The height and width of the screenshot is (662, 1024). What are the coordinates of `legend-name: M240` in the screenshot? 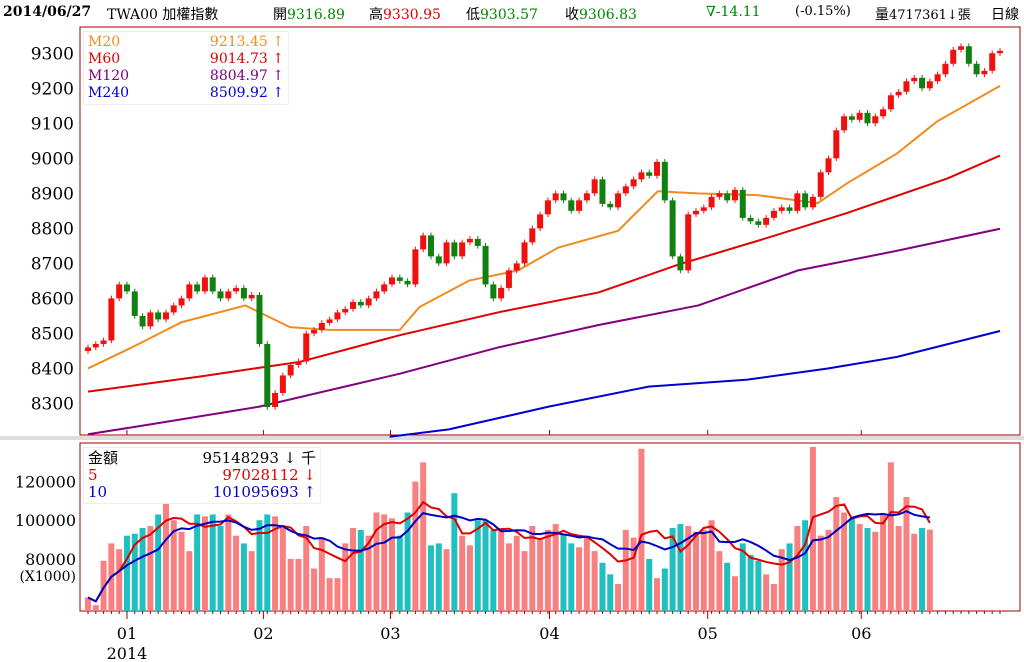 It's located at (109, 93).